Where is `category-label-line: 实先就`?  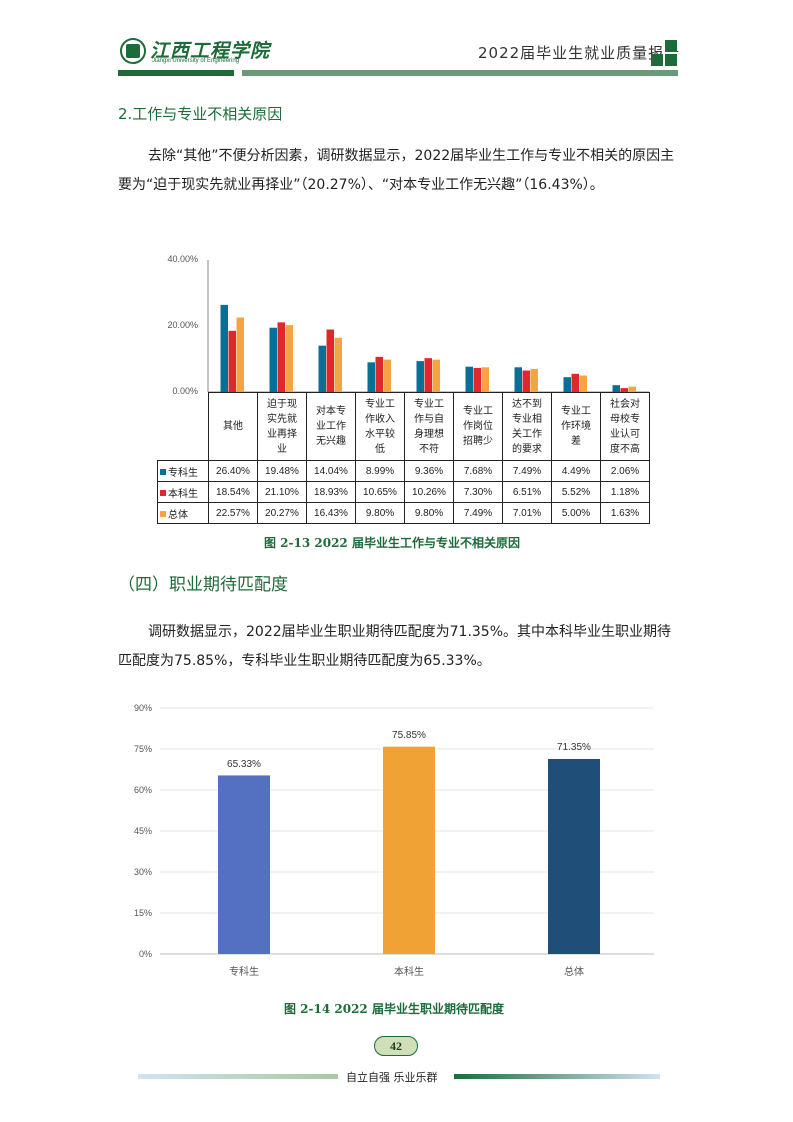 category-label-line: 实先就 is located at coordinates (282, 419).